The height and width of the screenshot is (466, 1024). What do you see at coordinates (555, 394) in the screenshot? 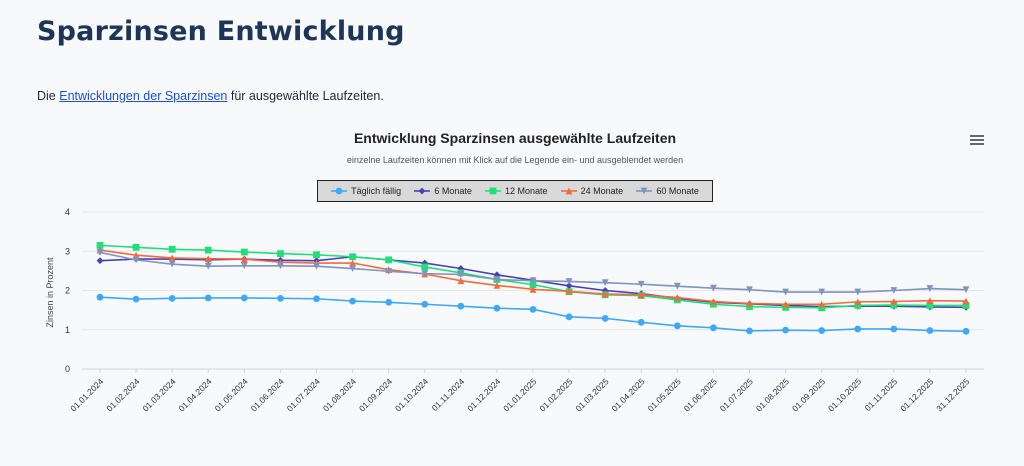
I see `x-tick-label: 01.02.2025` at bounding box center [555, 394].